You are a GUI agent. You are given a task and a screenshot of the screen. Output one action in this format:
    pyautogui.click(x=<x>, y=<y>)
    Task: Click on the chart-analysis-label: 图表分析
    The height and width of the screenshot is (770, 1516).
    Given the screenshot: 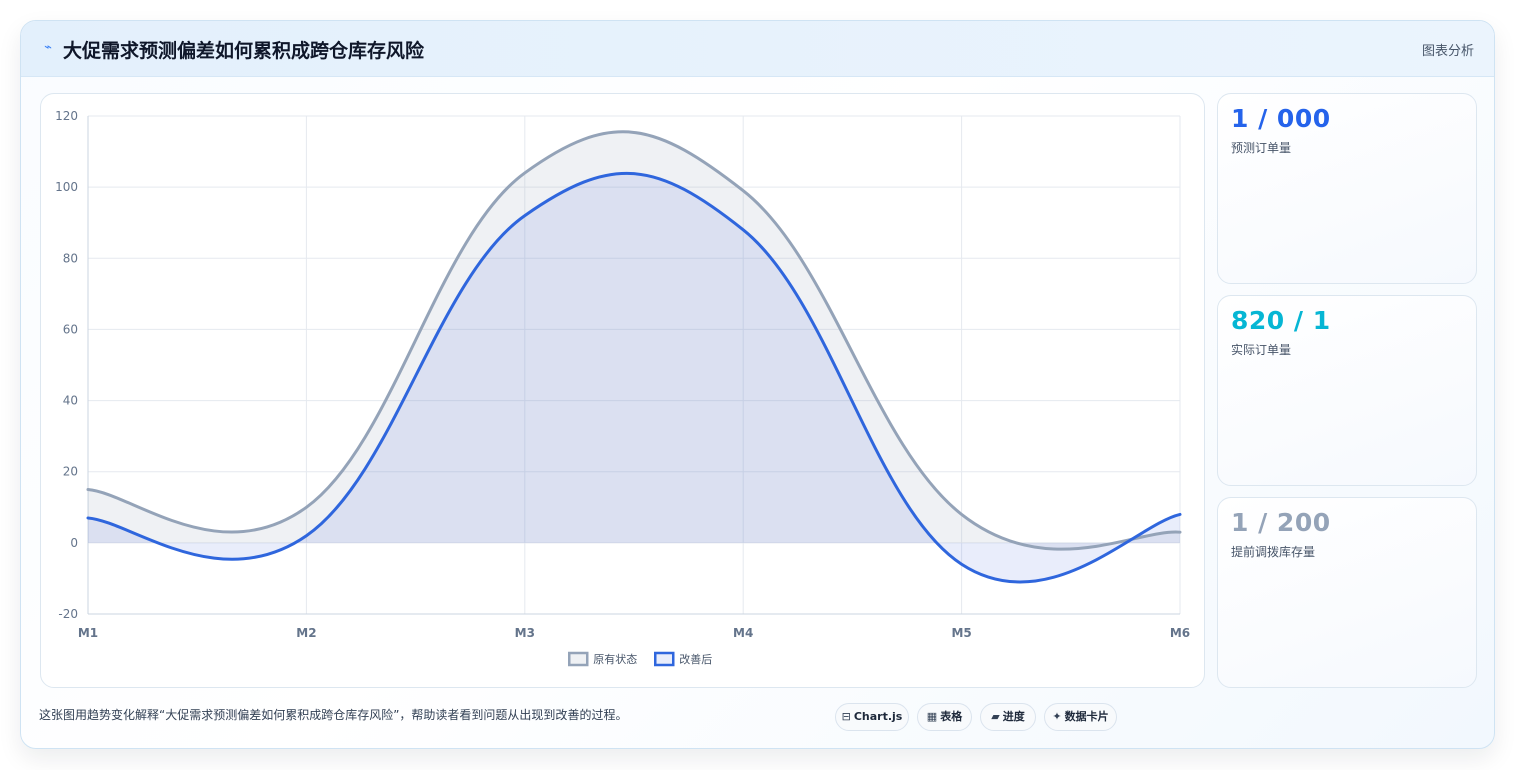 What is the action you would take?
    pyautogui.click(x=1447, y=51)
    